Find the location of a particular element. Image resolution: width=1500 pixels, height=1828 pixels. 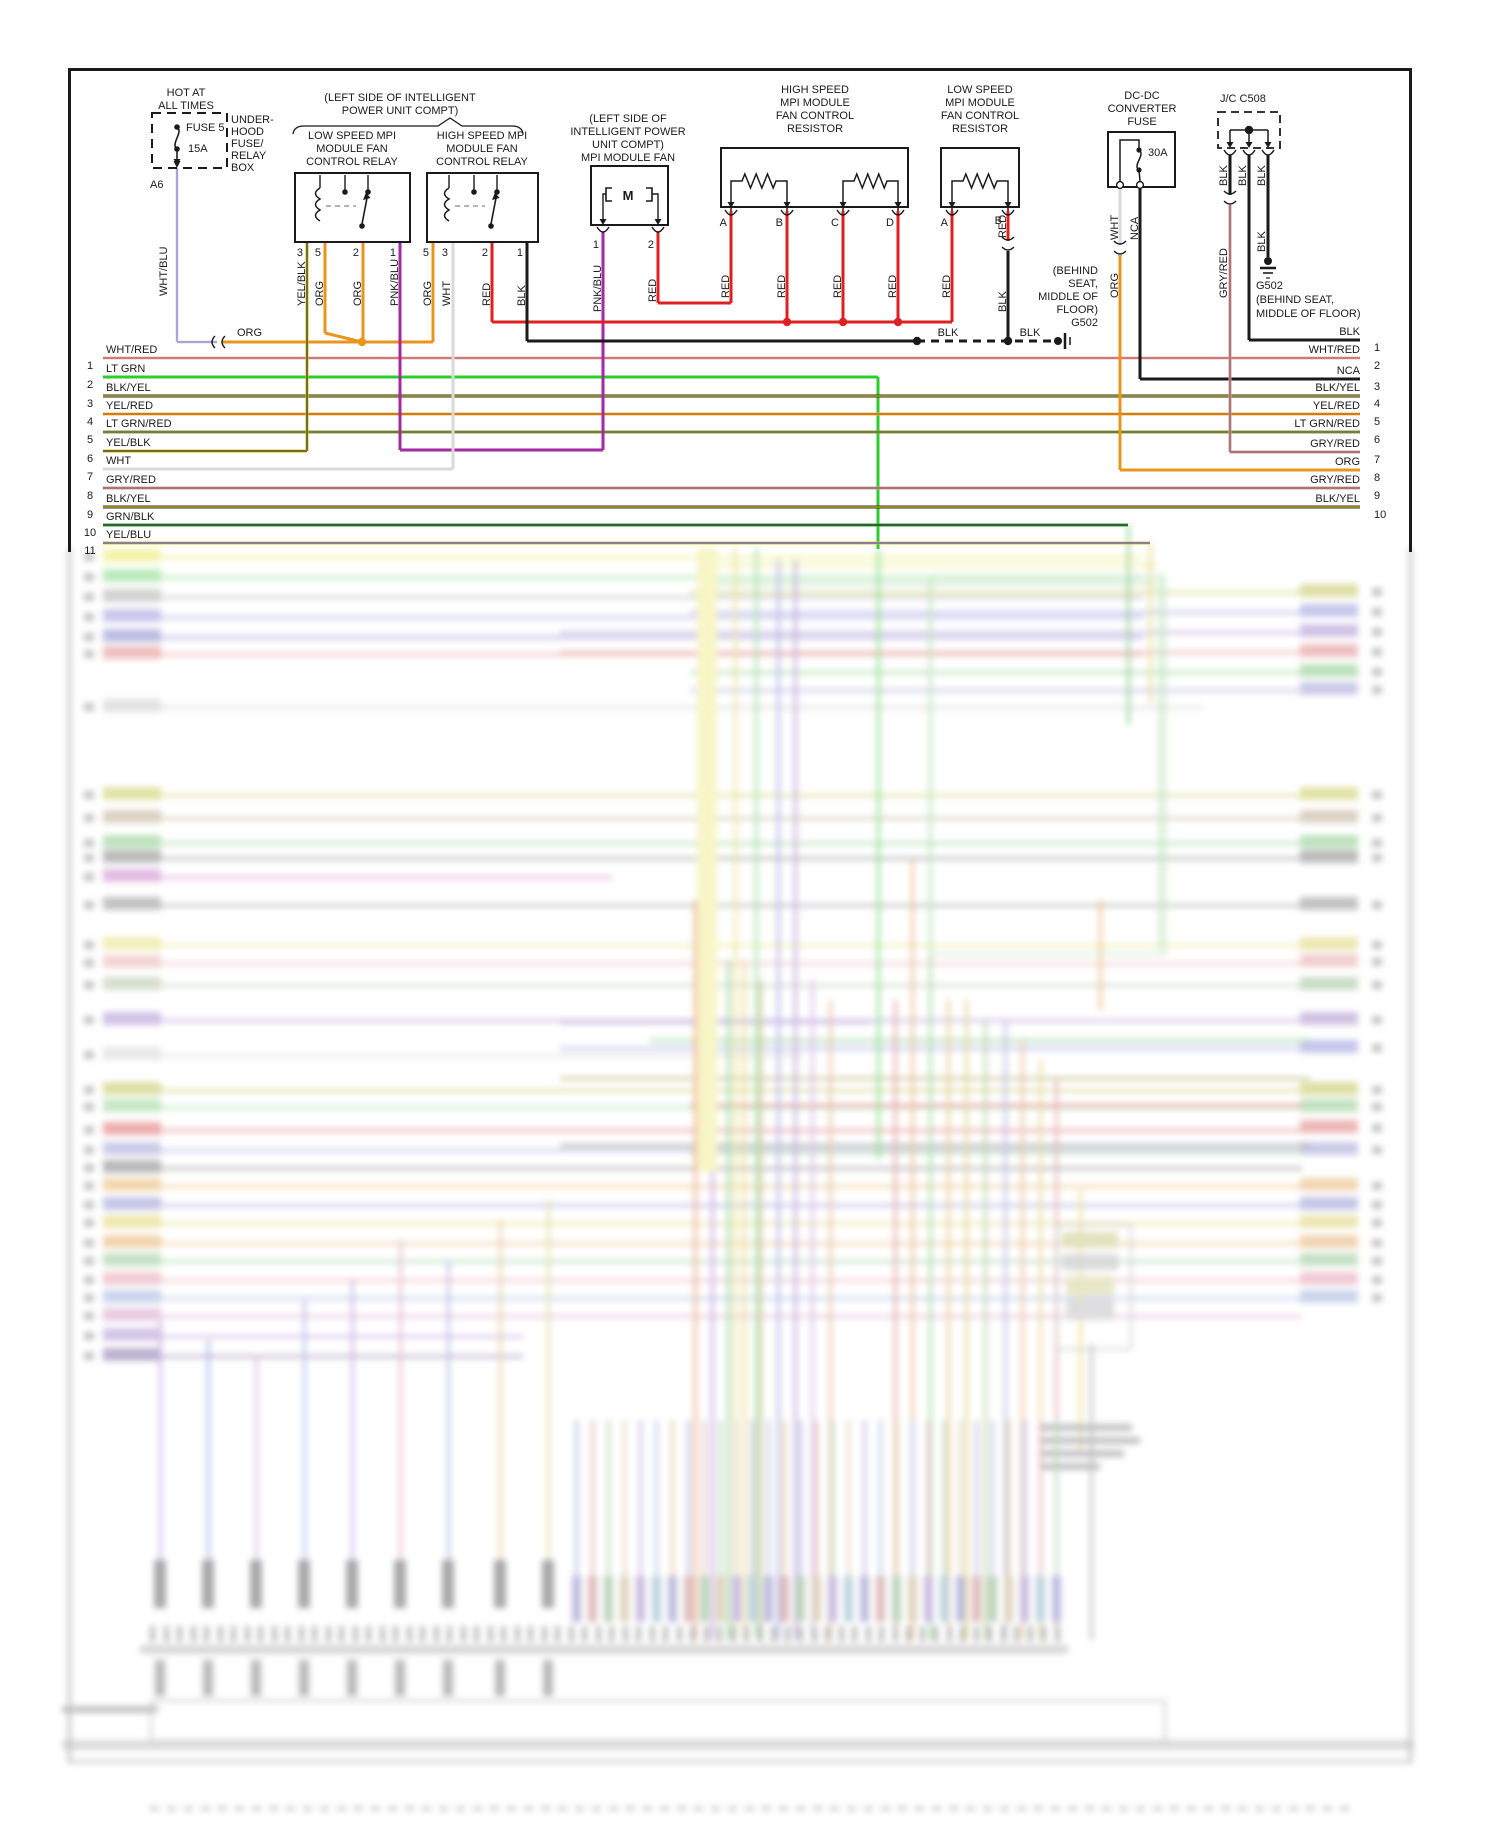

component-title: G502 is located at coordinates (1269, 286).